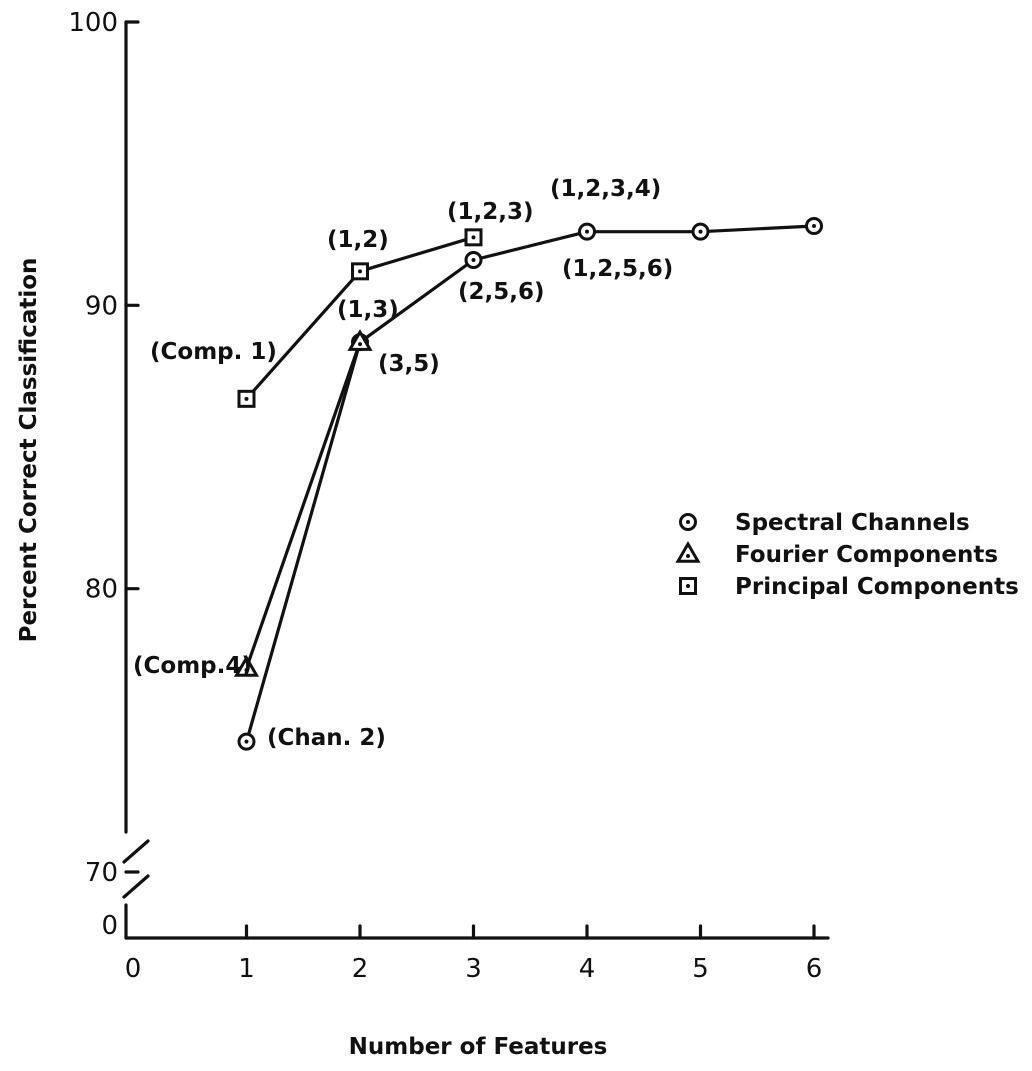 This screenshot has width=1032, height=1071. What do you see at coordinates (109, 926) in the screenshot?
I see `y-tick-label: 0` at bounding box center [109, 926].